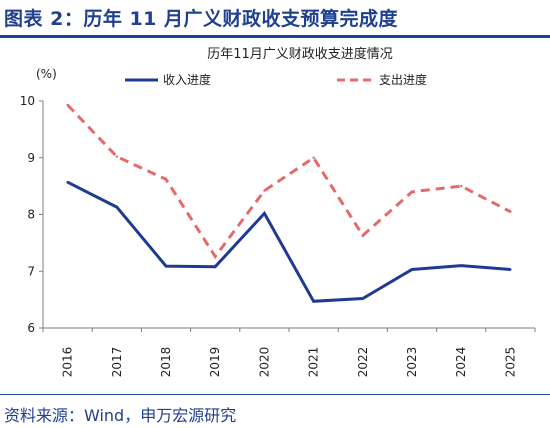  What do you see at coordinates (31, 271) in the screenshot?
I see `y-tick-label: 7` at bounding box center [31, 271].